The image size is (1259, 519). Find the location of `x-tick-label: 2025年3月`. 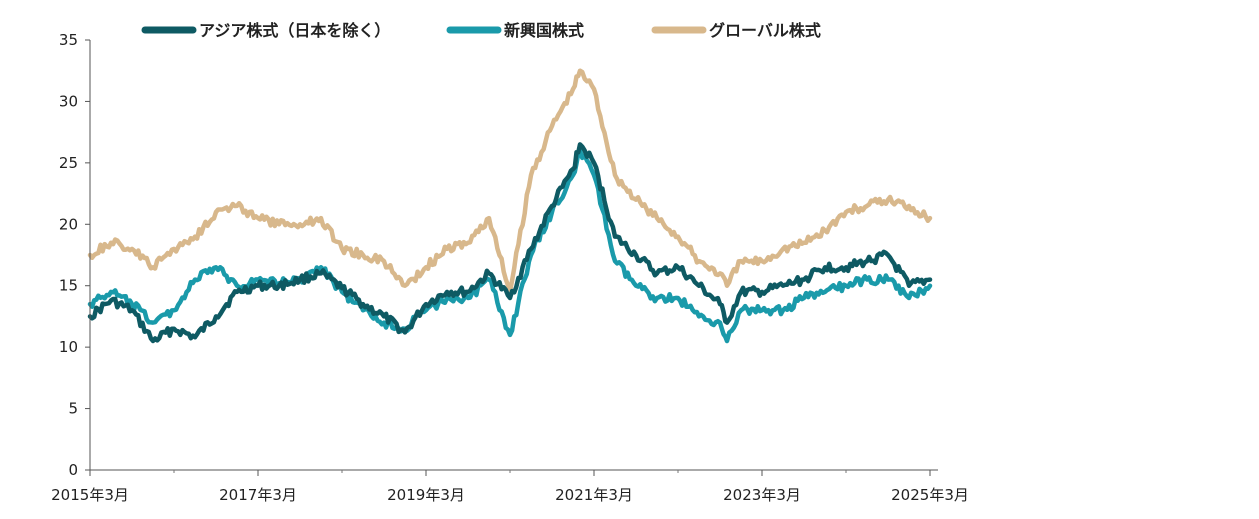

x-tick-label: 2025年3月 is located at coordinates (930, 495).